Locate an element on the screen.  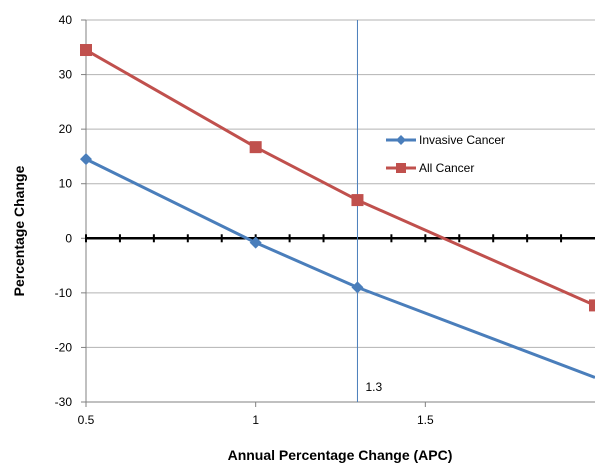
y-tick-label: 20 is located at coordinates (66, 129).